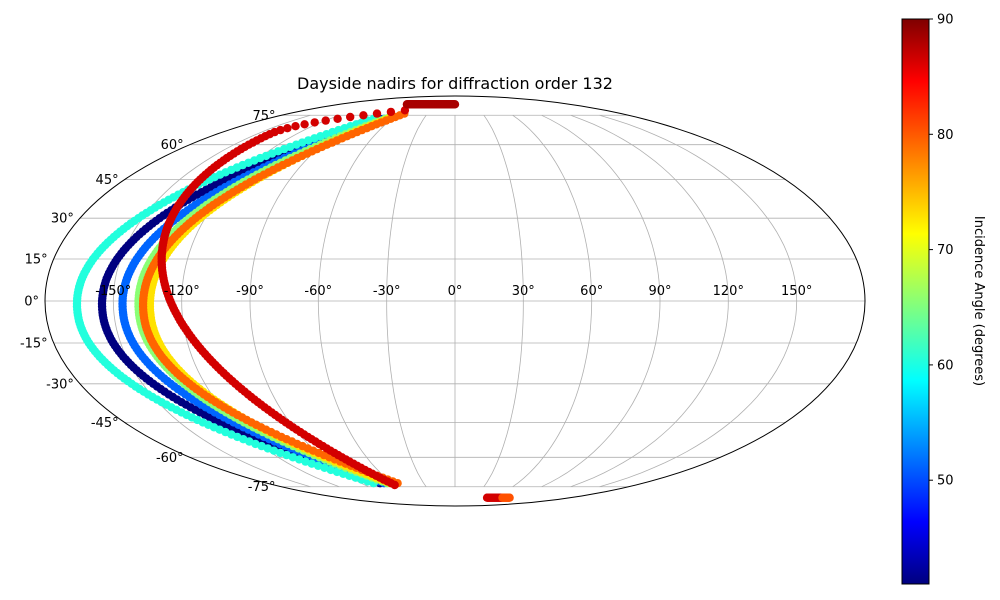 The width and height of the screenshot is (1000, 600). What do you see at coordinates (31, 302) in the screenshot?
I see `y-tick-label: 0°` at bounding box center [31, 302].